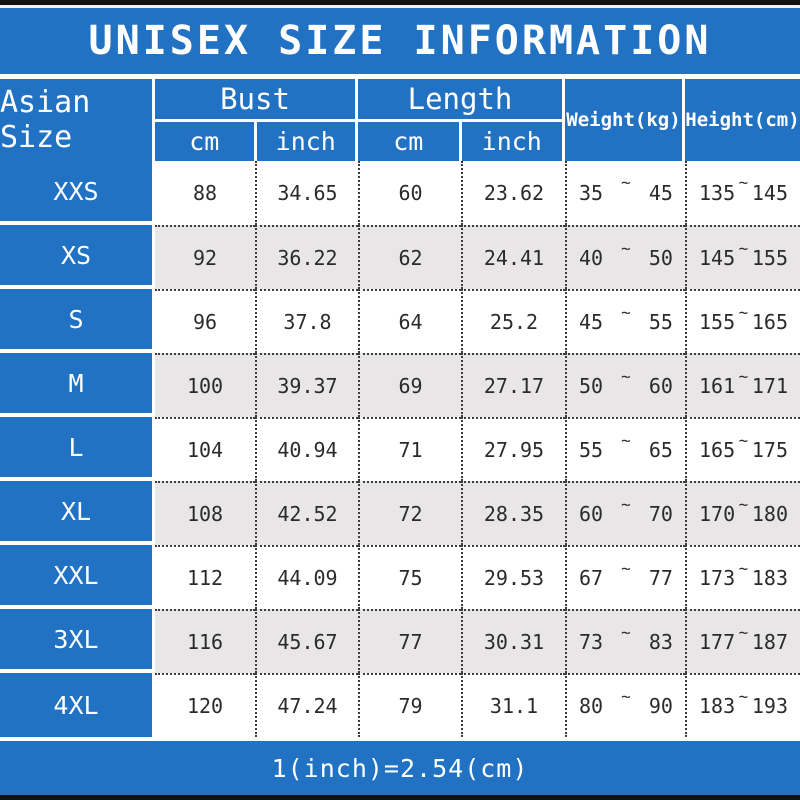  Describe the element at coordinates (717, 193) in the screenshot. I see `height-range-min: 135` at that location.